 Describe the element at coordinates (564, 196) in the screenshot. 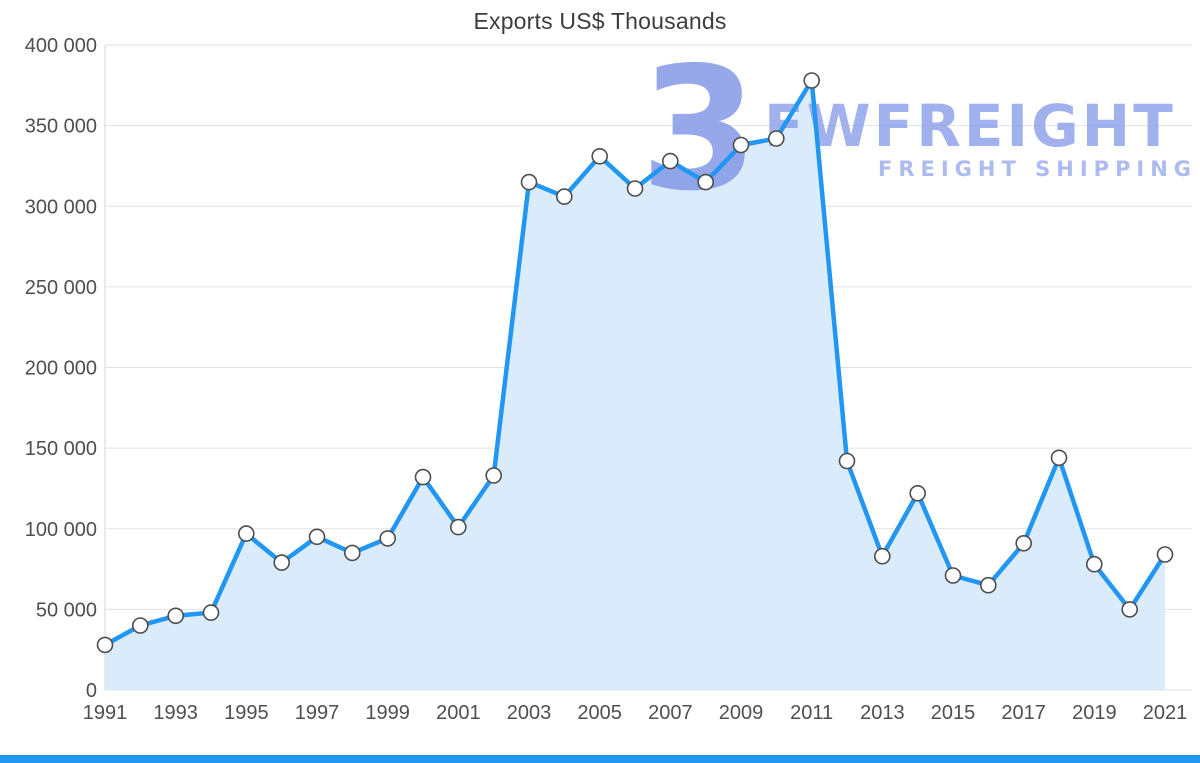

I see `data-point-2004` at that location.